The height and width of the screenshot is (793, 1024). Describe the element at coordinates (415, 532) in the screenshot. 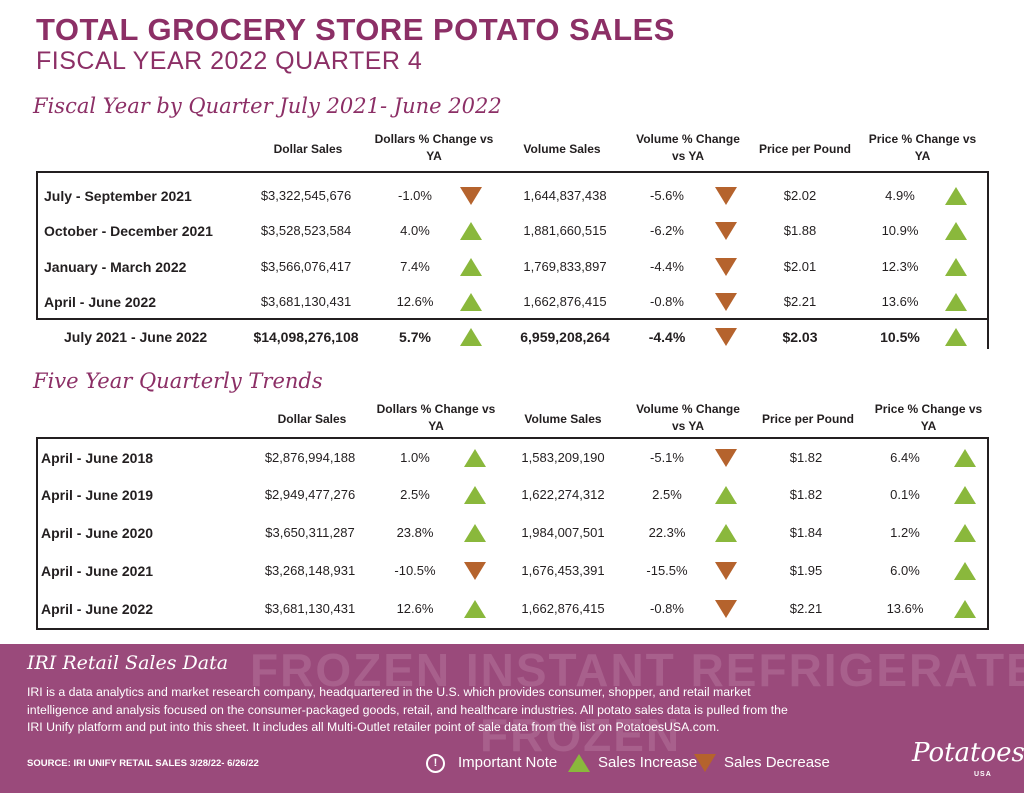

I see `dollars-change-cell: 23.8%` at that location.